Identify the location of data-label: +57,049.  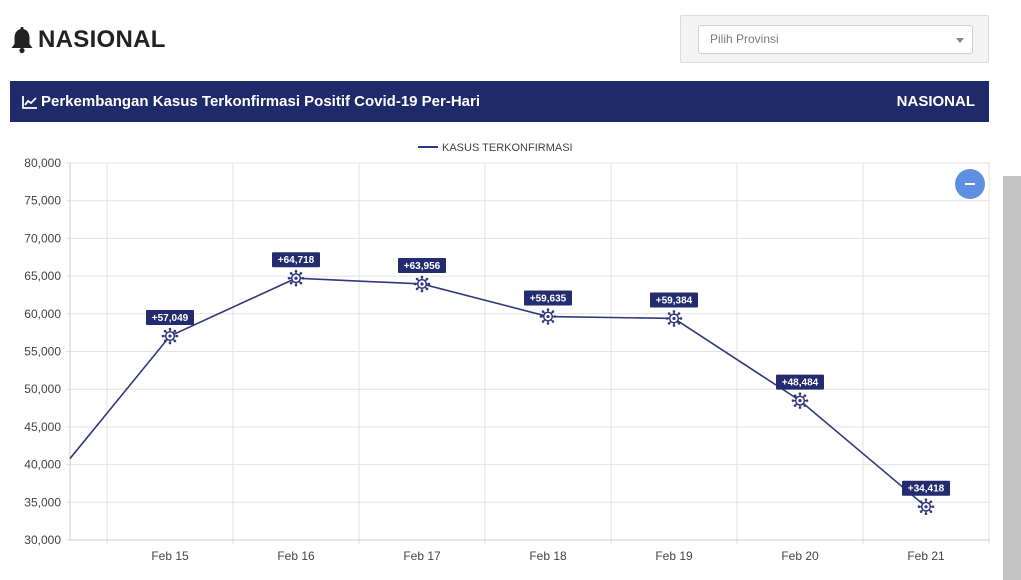
(170, 318).